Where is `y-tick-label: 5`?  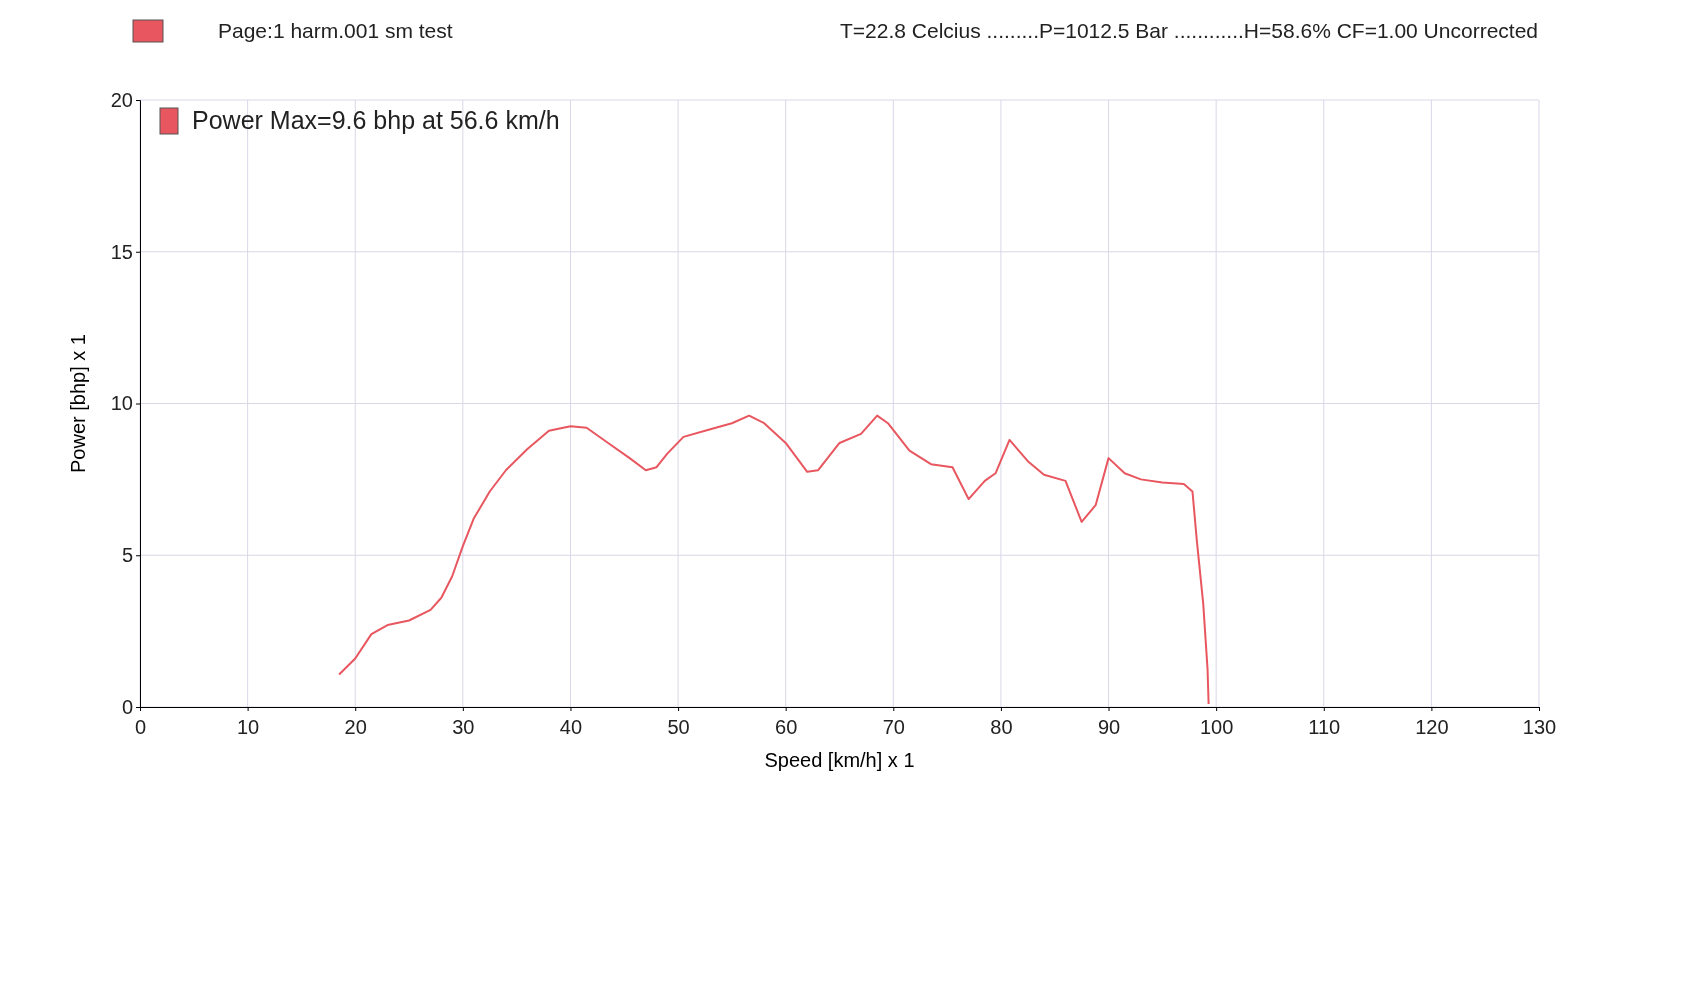
y-tick-label: 5 is located at coordinates (127, 555).